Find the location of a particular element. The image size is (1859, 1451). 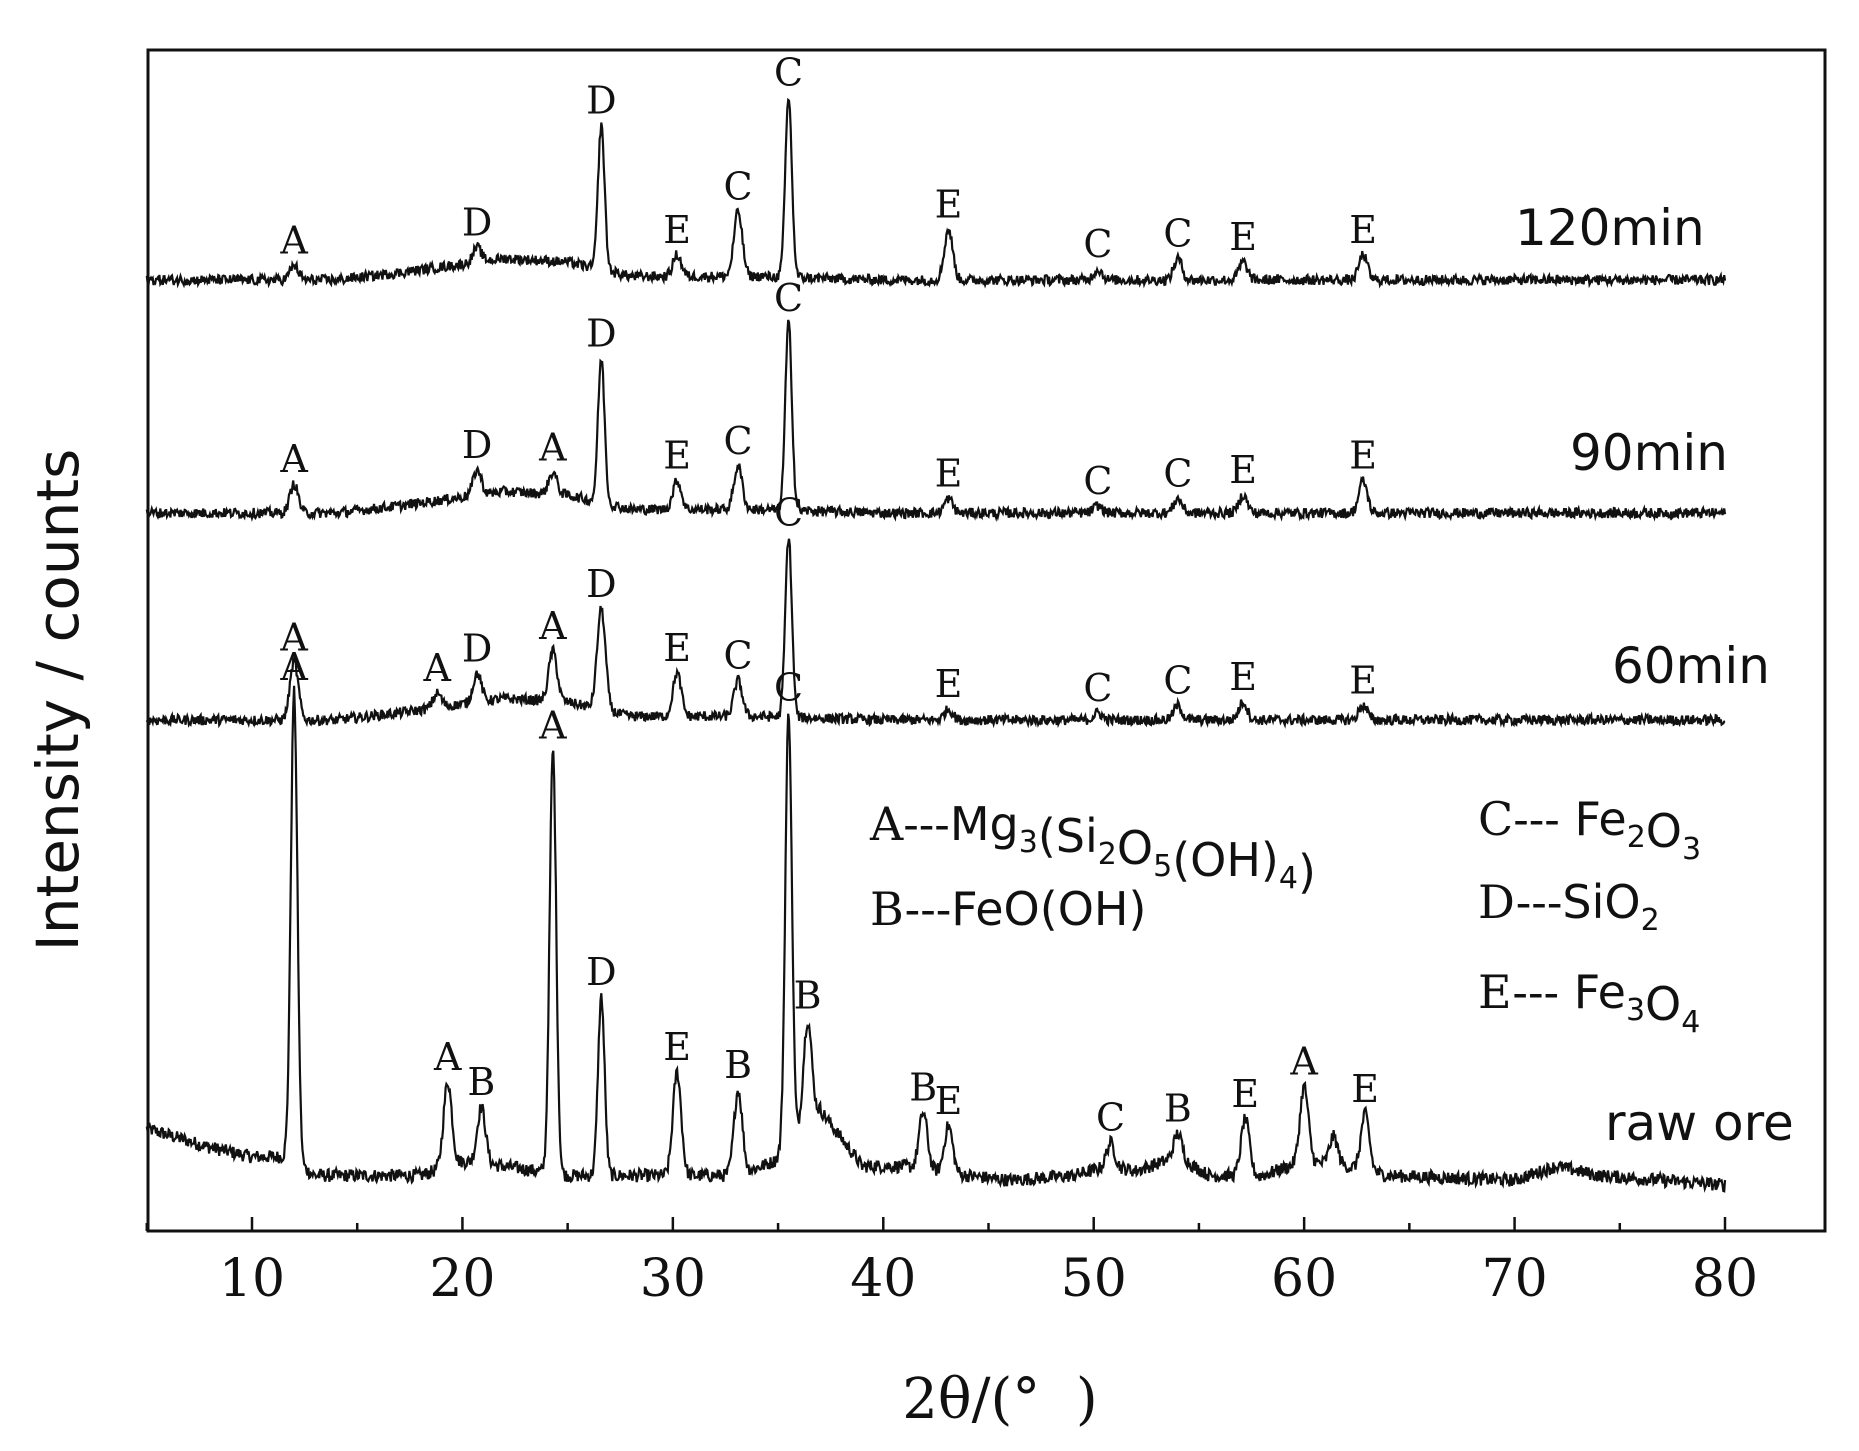

peak-label-60min-11: E is located at coordinates (1243, 677).